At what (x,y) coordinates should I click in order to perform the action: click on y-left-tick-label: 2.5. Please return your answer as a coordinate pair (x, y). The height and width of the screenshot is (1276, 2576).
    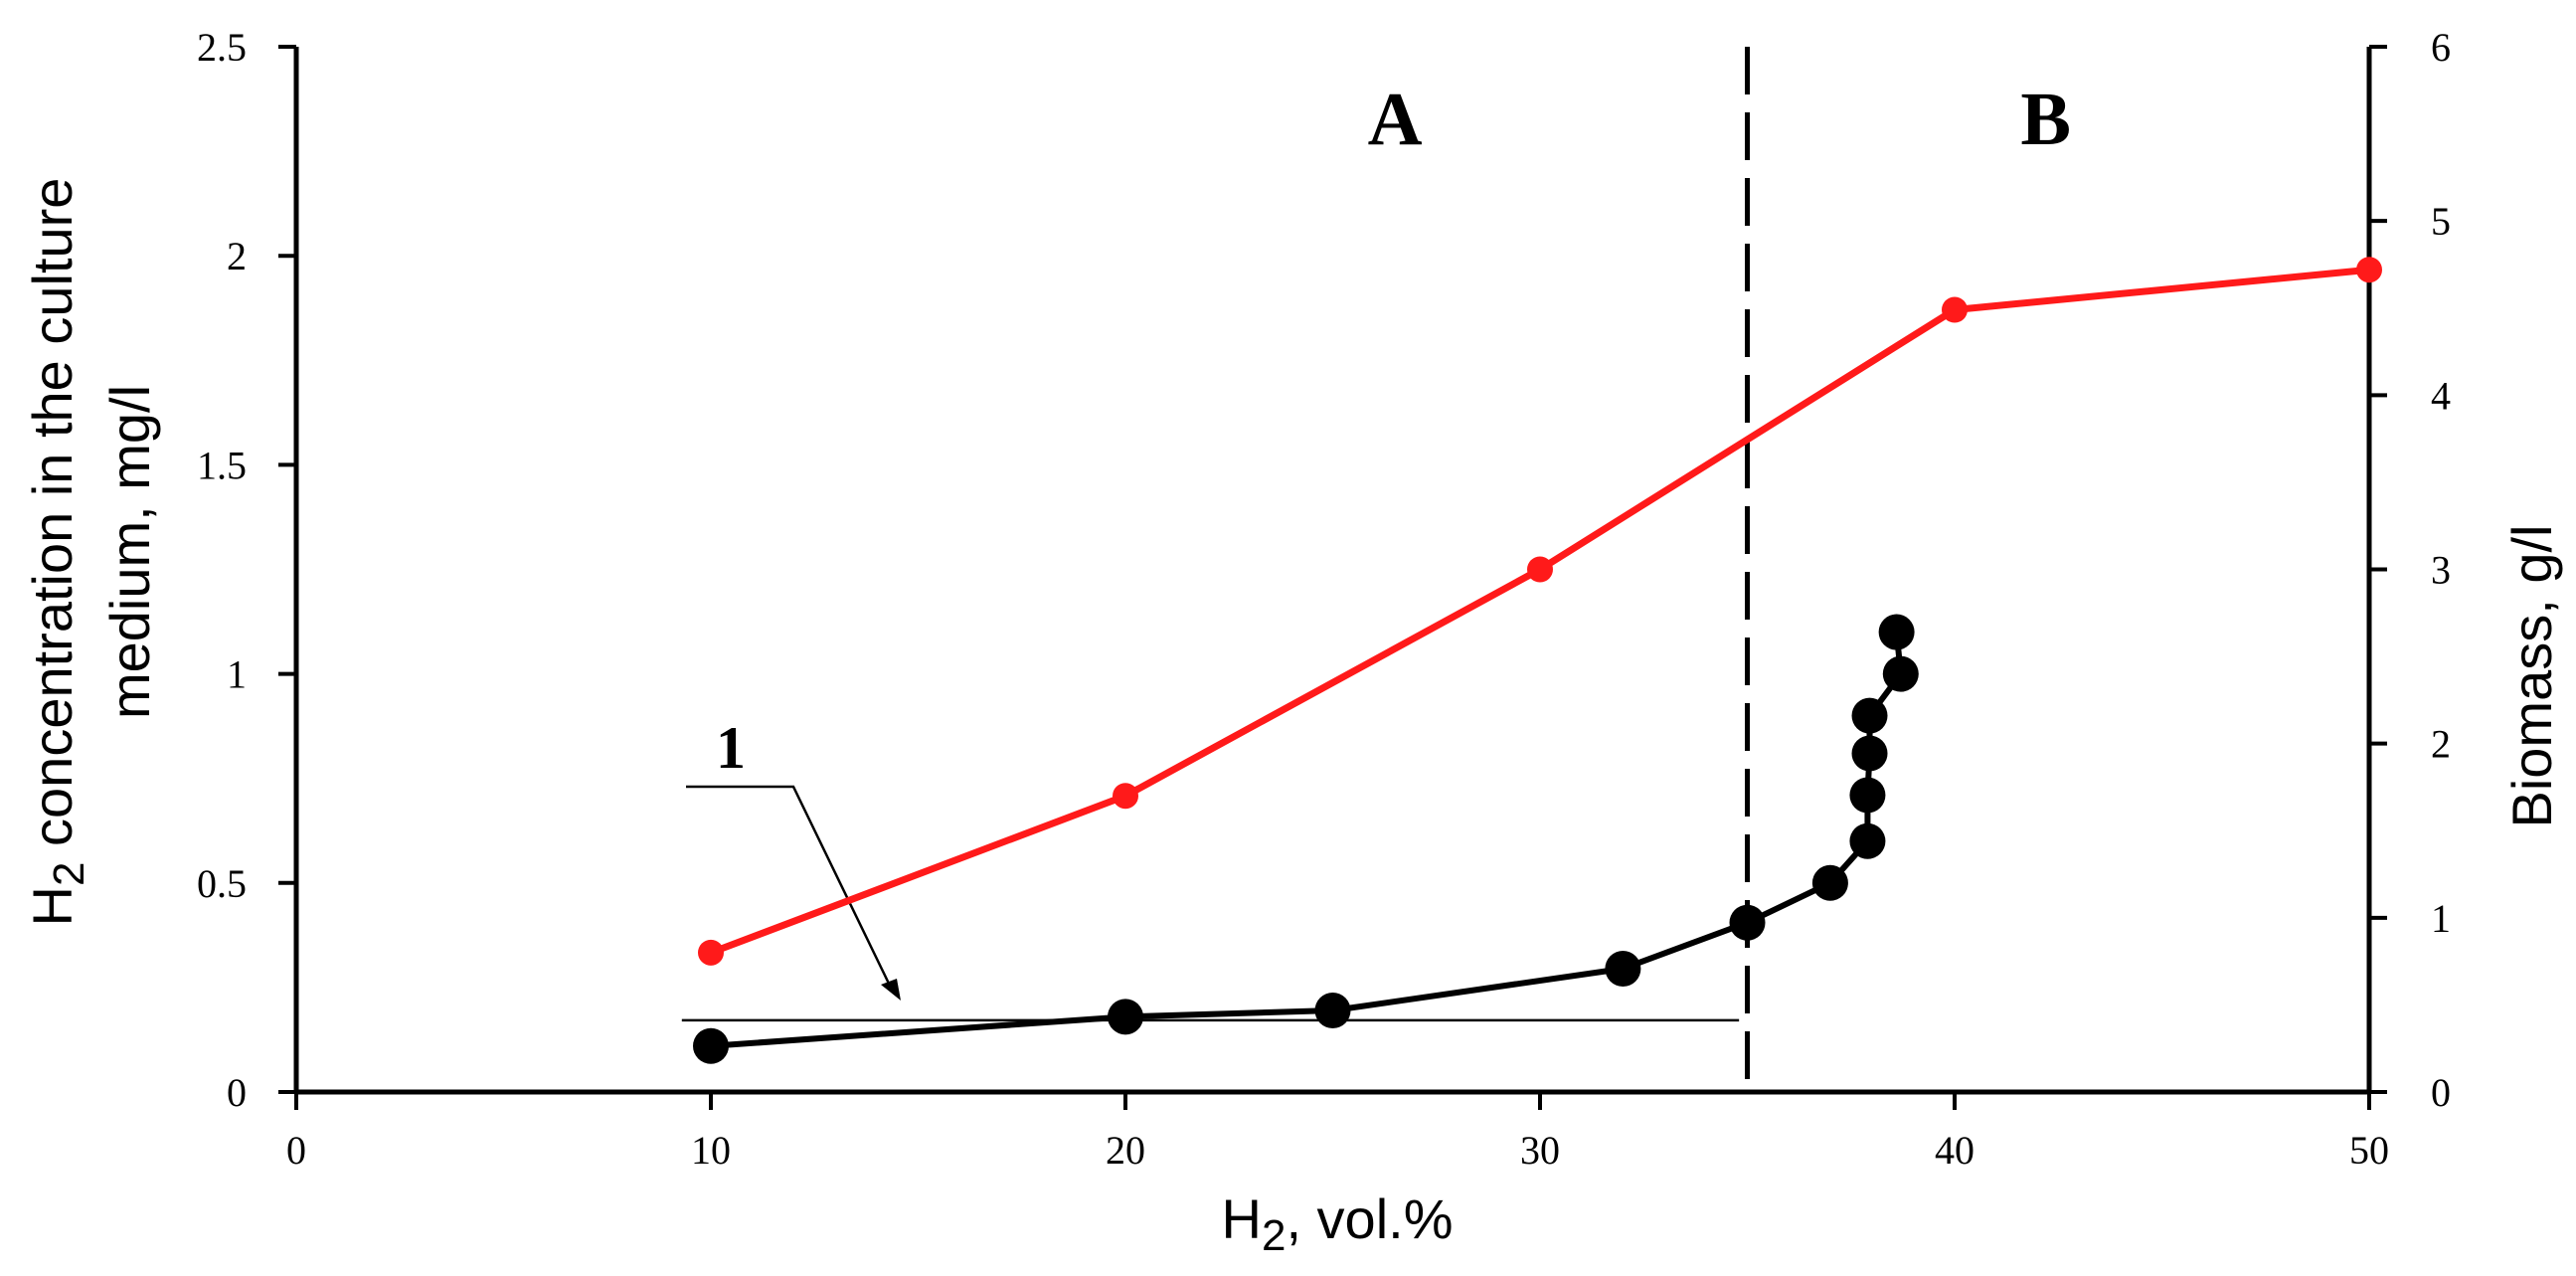
    Looking at the image, I should click on (222, 48).